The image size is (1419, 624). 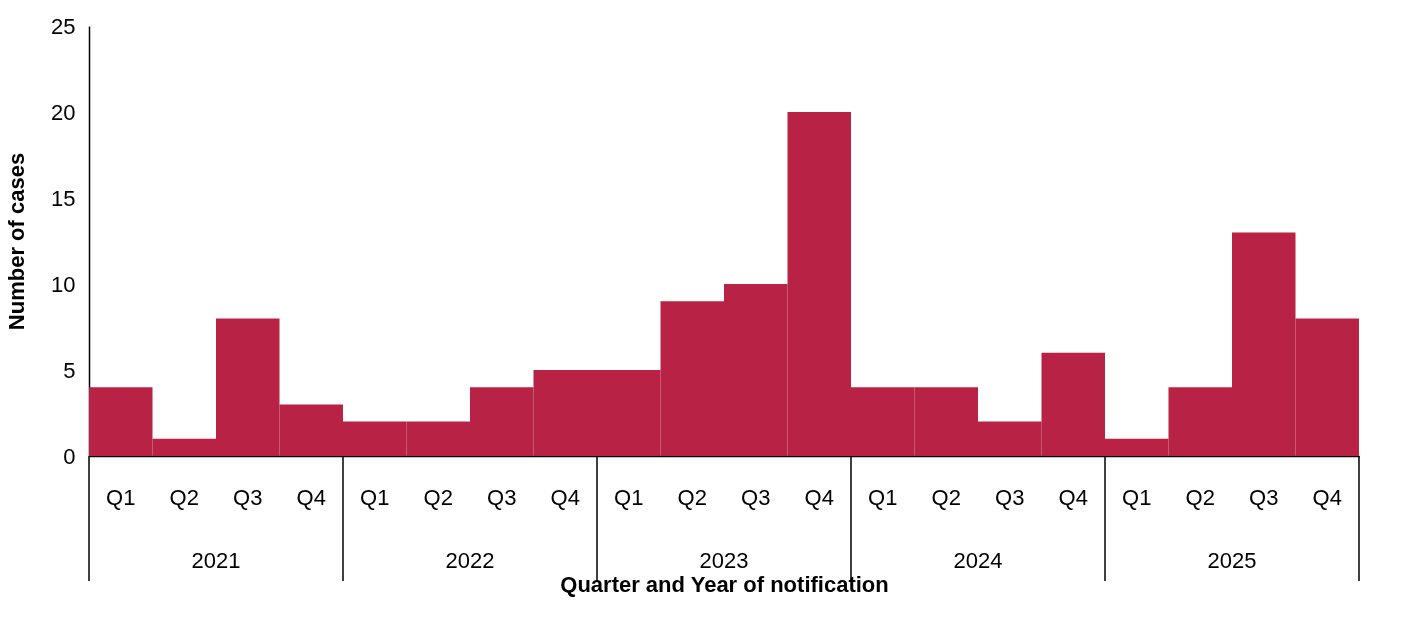 I want to click on y-tick-label: 20, so click(x=63, y=112).